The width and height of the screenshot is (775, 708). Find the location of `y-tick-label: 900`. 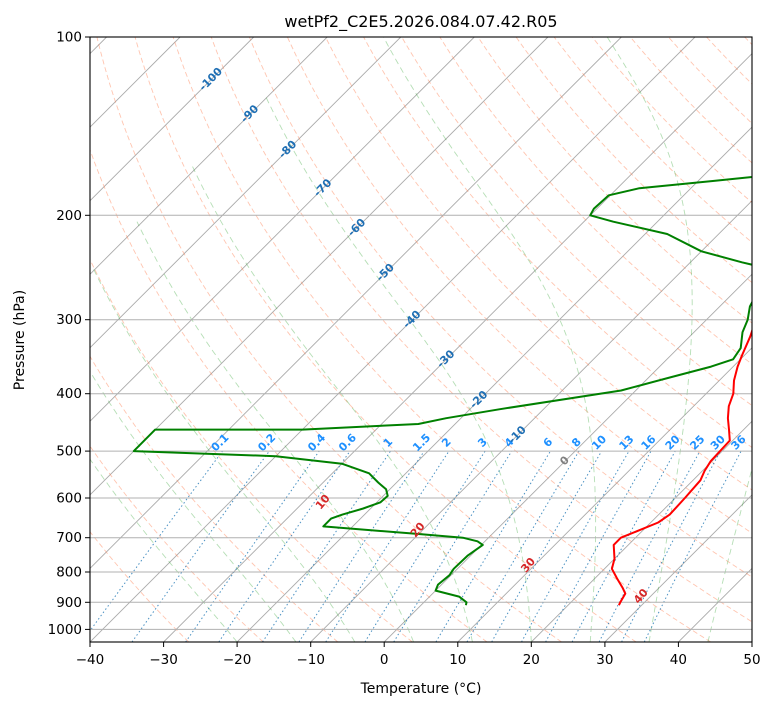

y-tick-label: 900 is located at coordinates (69, 603).